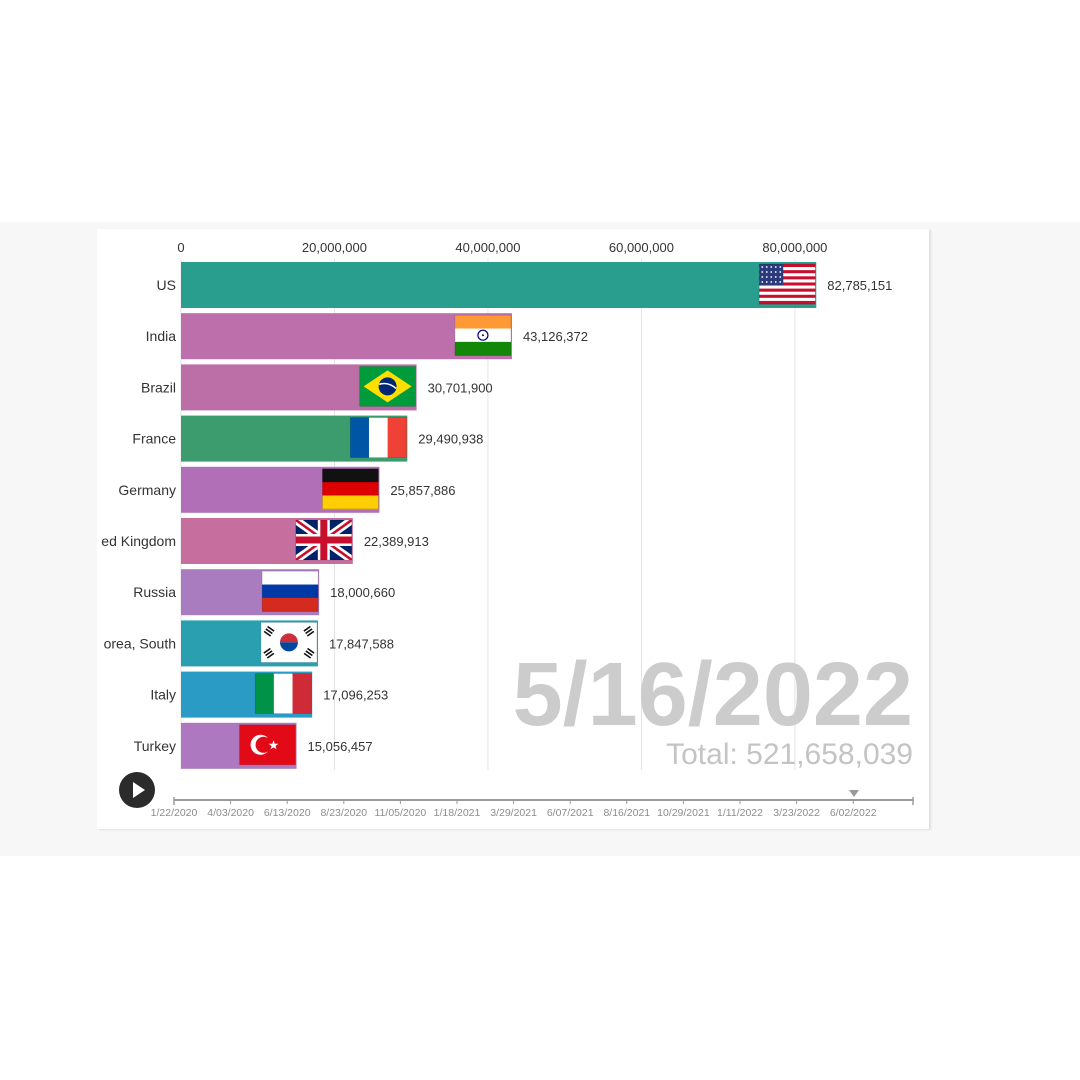 This screenshot has width=1080, height=1080. What do you see at coordinates (487, 247) in the screenshot?
I see `x-axis-tick-label: 40,000,000` at bounding box center [487, 247].